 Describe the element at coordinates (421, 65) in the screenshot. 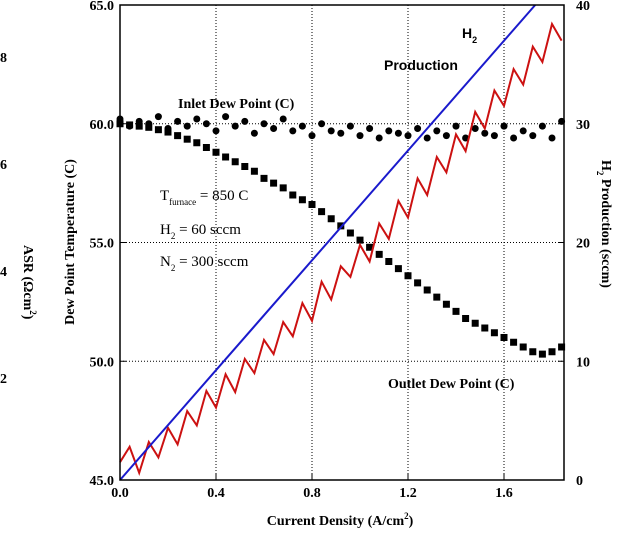

I see `annotation-main: Production` at that location.